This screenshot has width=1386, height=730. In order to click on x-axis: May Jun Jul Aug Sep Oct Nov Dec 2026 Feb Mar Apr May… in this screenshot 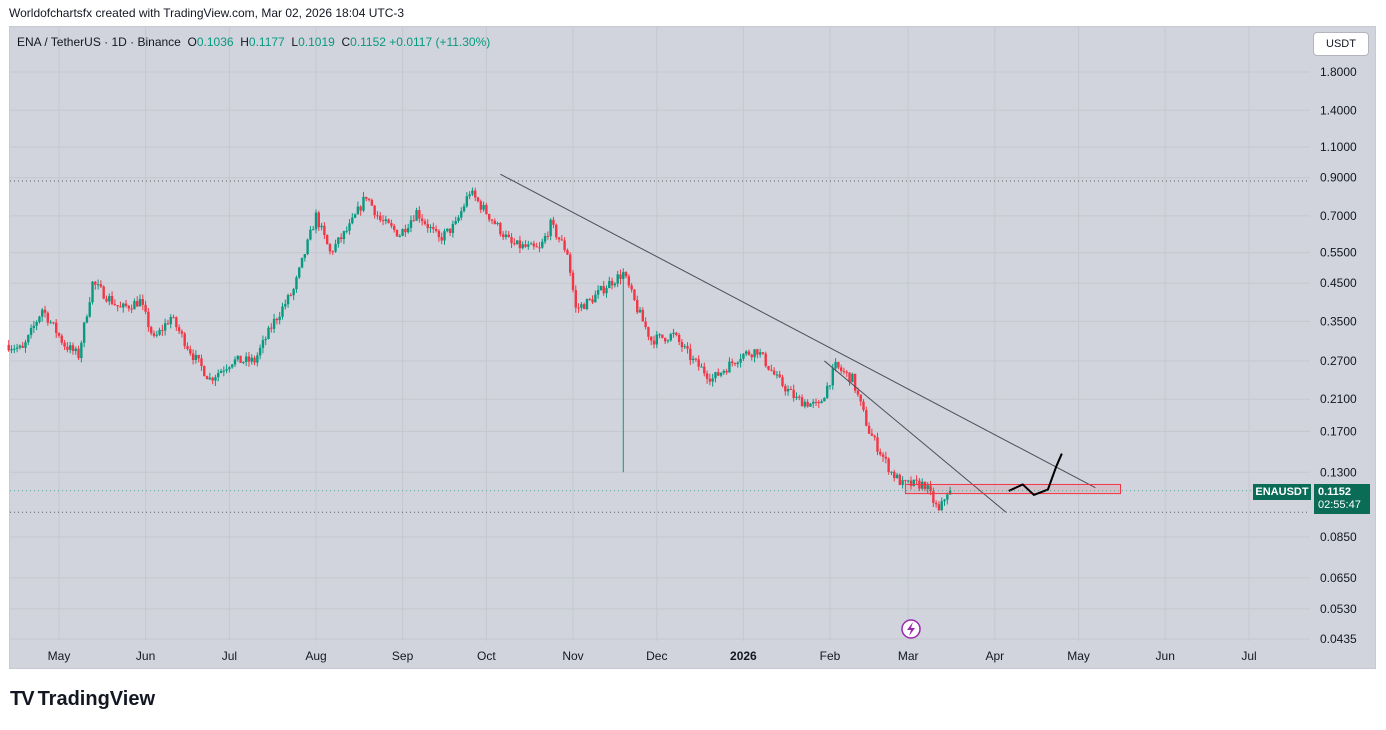, I will do `click(652, 656)`.